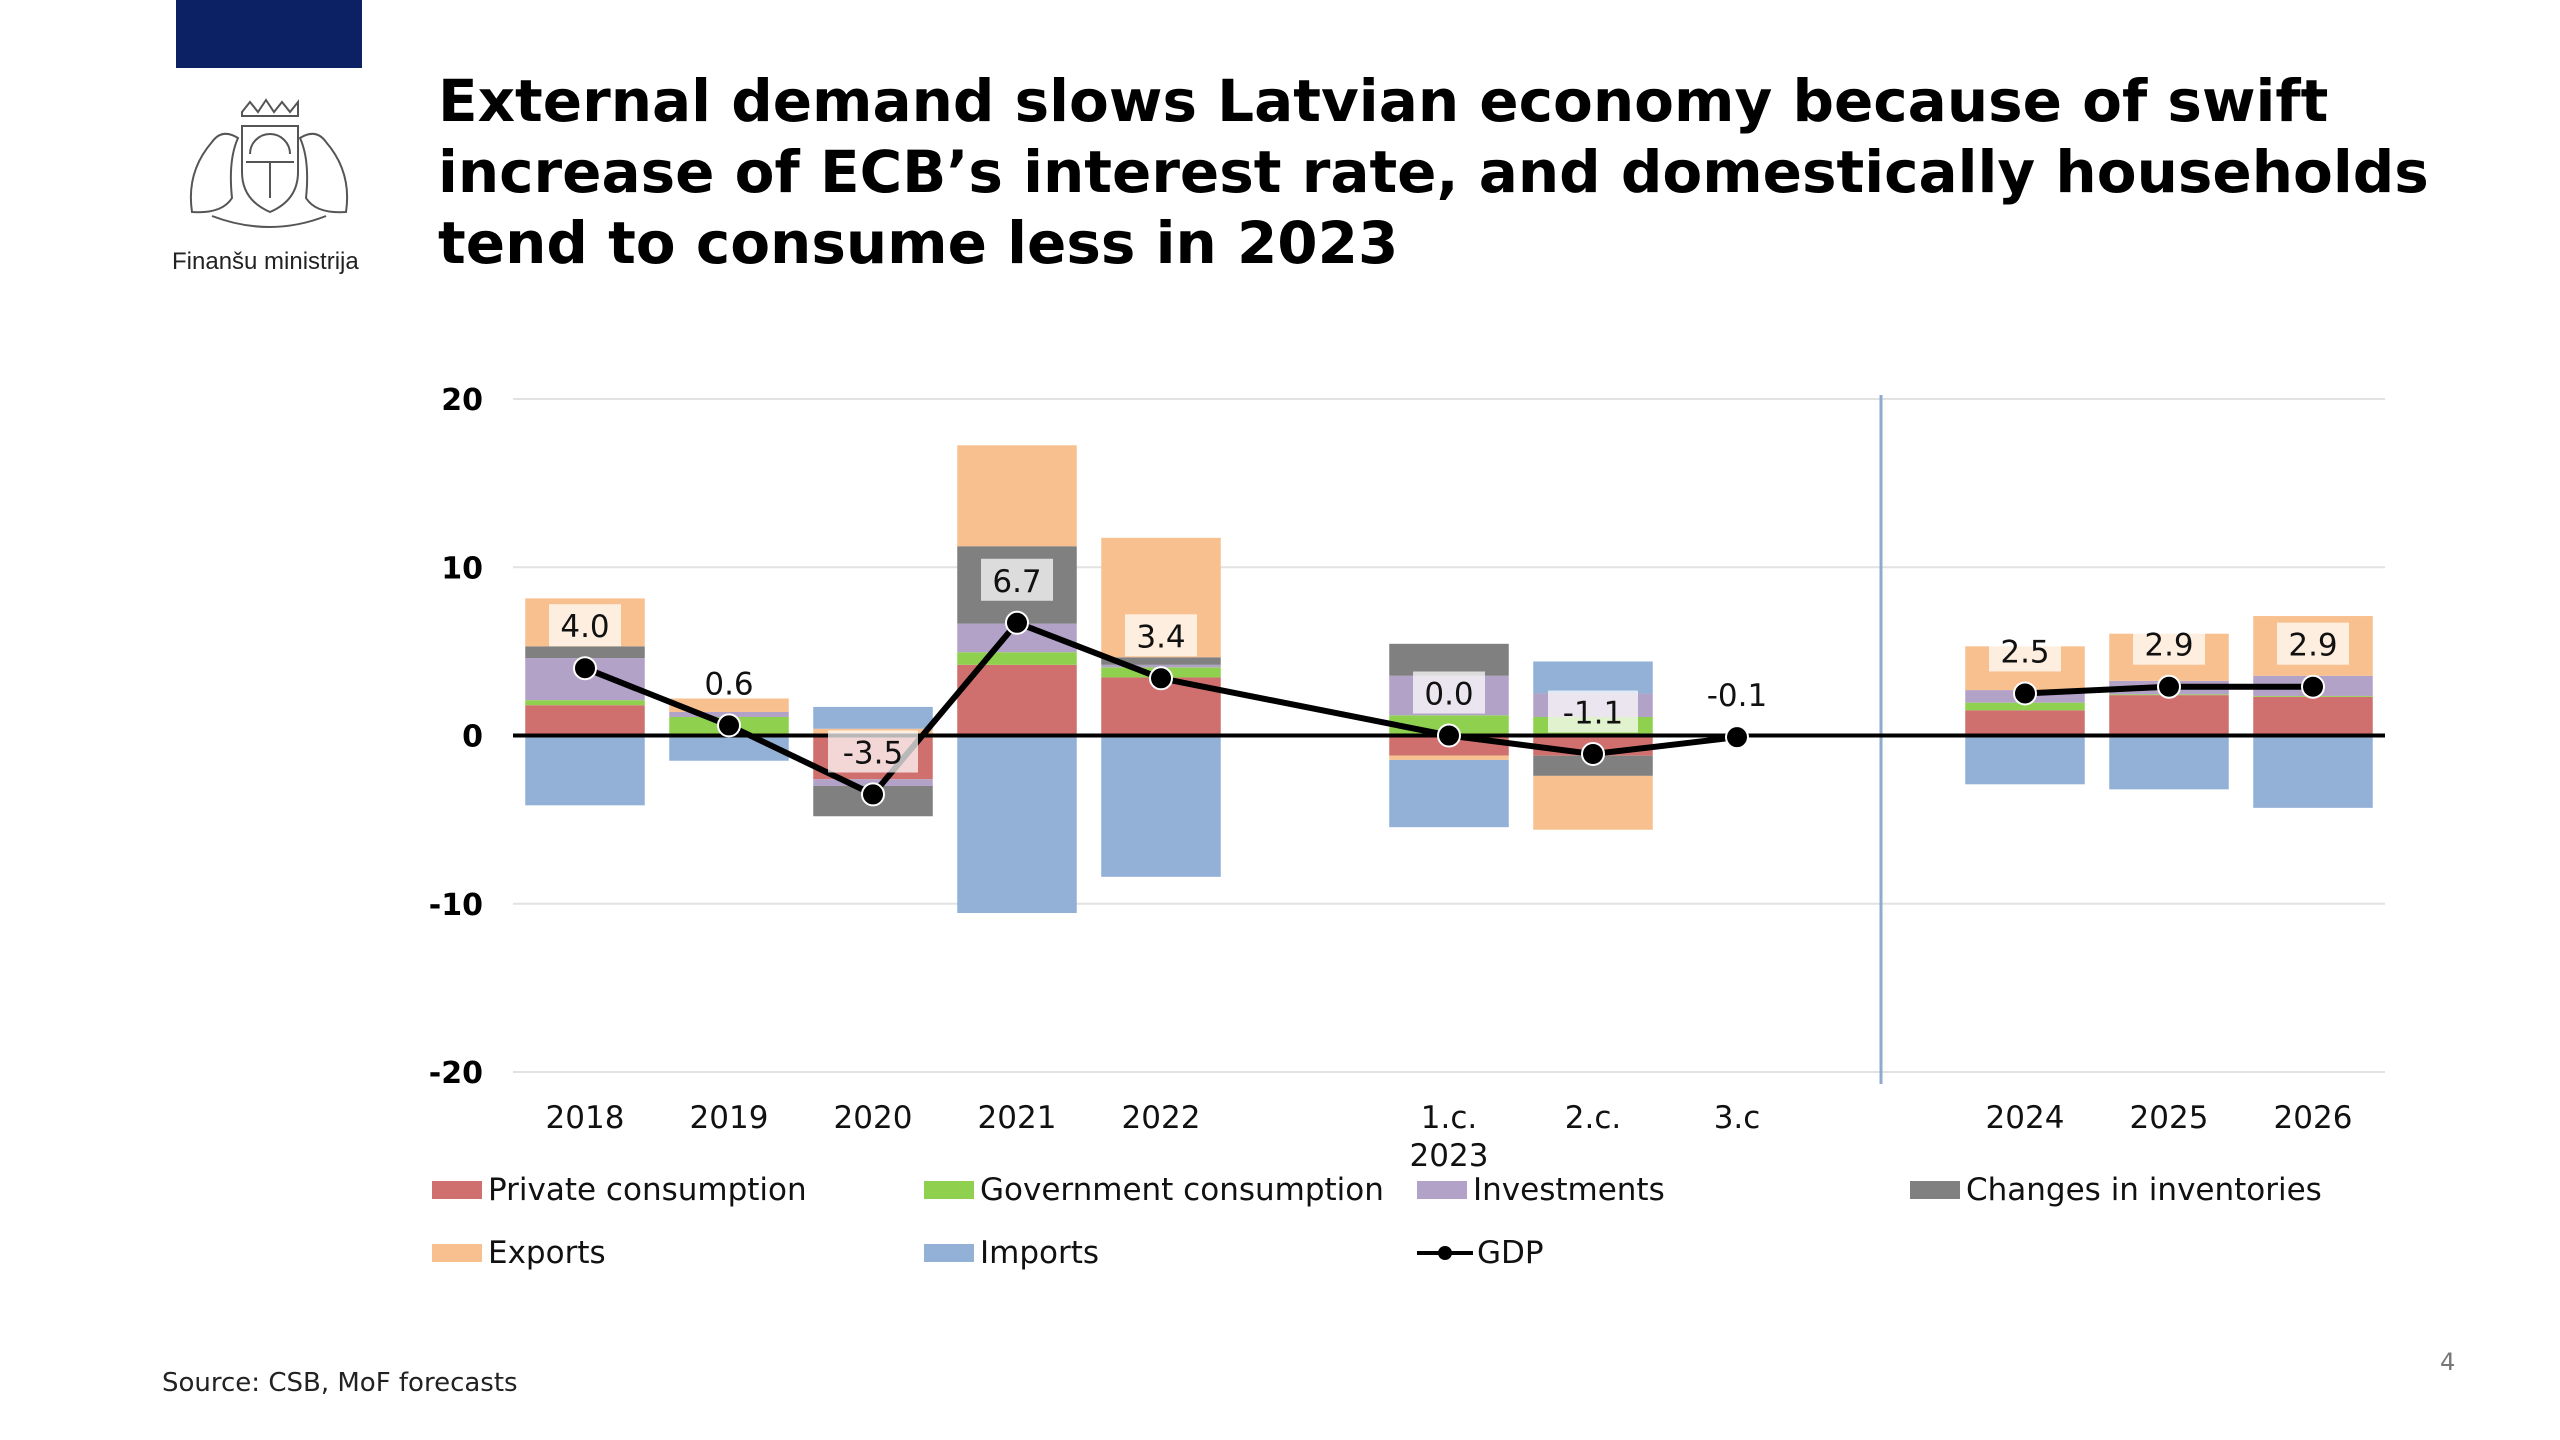  I want to click on gdp-line, so click(1449, 708).